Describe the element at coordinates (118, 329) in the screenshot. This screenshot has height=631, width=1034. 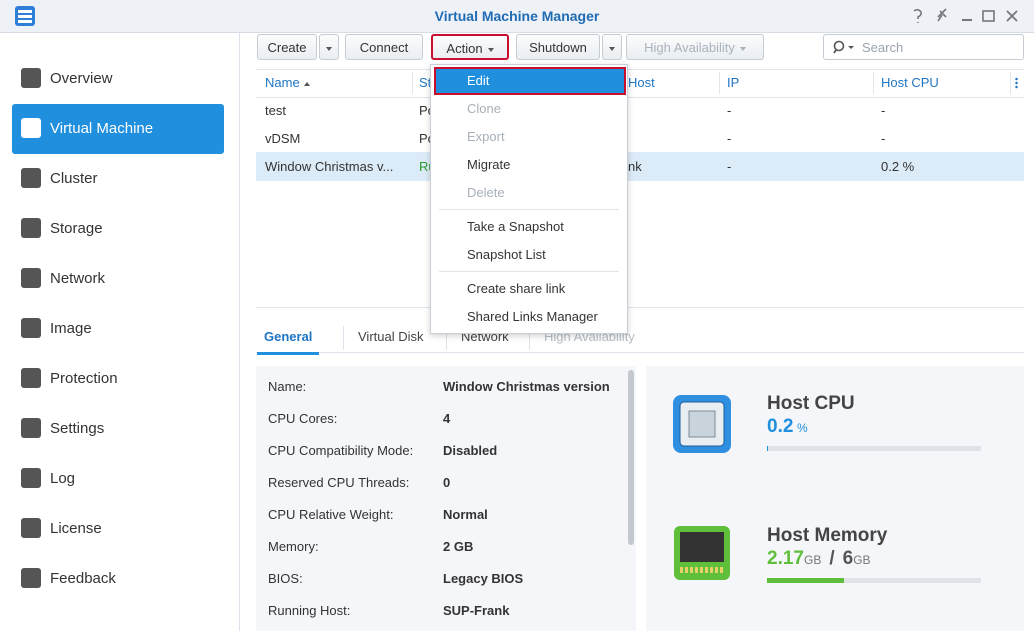
I see `sidebar-item: Image` at that location.